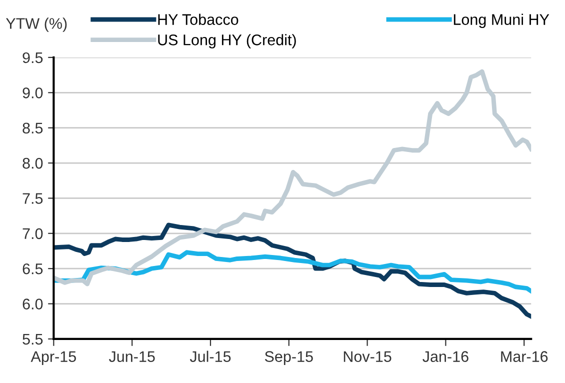 Image resolution: width=565 pixels, height=383 pixels. Describe the element at coordinates (227, 41) in the screenshot. I see `legend-label: US Long HY (Credit)` at that location.